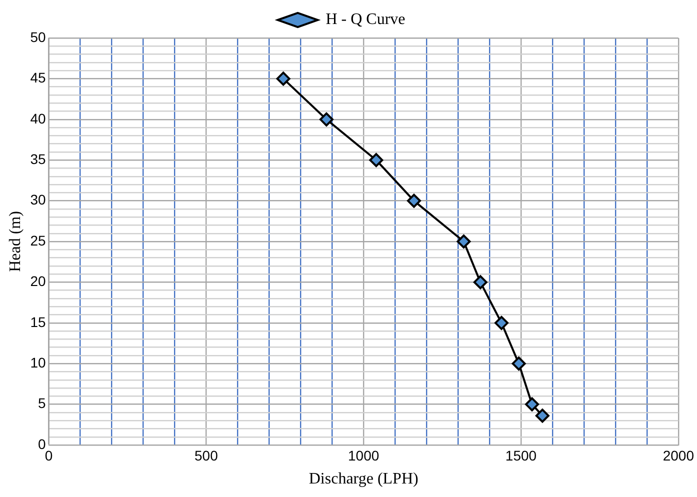  What do you see at coordinates (38, 281) in the screenshot?
I see `y-tick-label: 20` at bounding box center [38, 281].